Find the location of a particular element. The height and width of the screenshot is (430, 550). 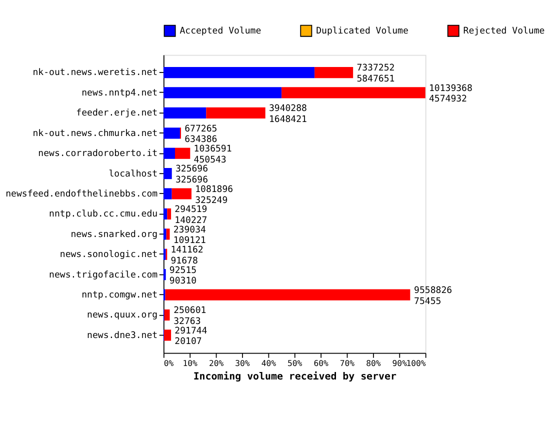

y-tick-label: news.nntp4.net is located at coordinates (120, 93).